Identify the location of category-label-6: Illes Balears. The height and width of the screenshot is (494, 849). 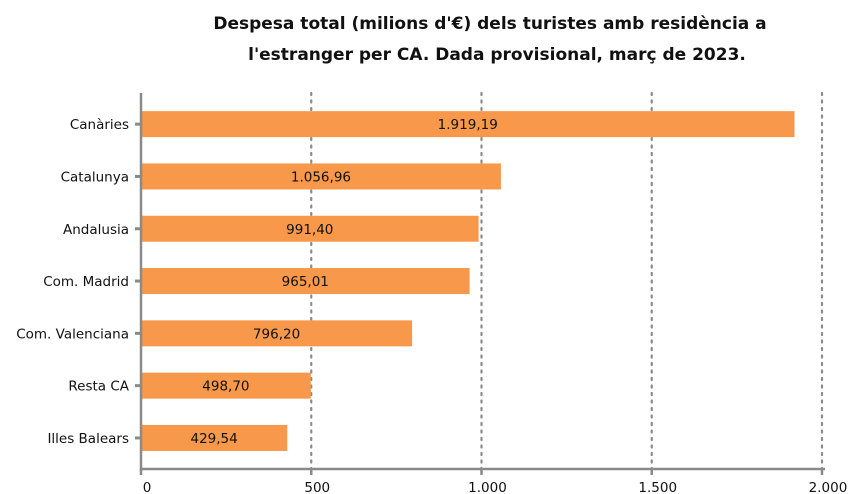
(88, 439).